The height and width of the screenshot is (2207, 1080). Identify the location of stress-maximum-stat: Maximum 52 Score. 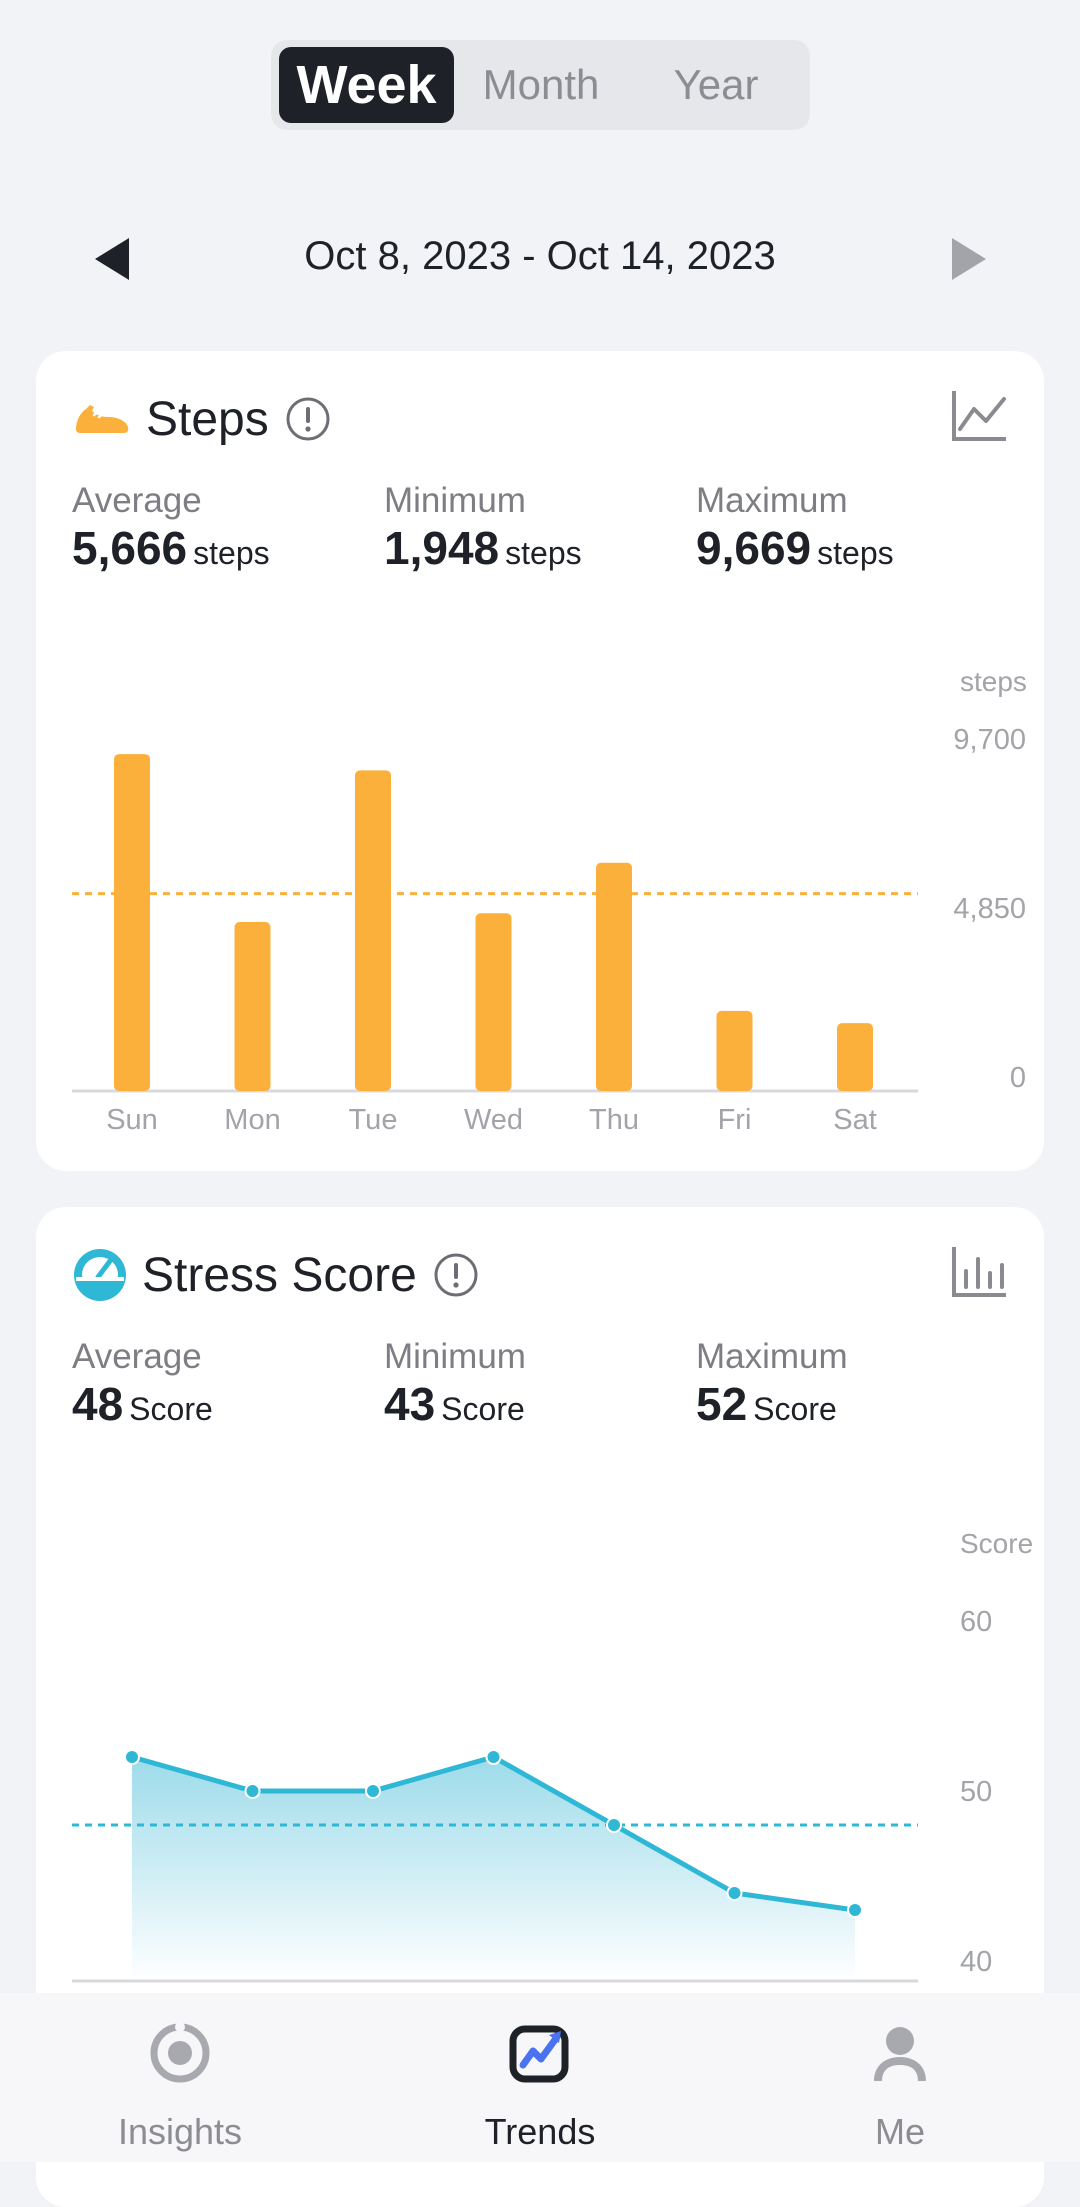
(772, 1384).